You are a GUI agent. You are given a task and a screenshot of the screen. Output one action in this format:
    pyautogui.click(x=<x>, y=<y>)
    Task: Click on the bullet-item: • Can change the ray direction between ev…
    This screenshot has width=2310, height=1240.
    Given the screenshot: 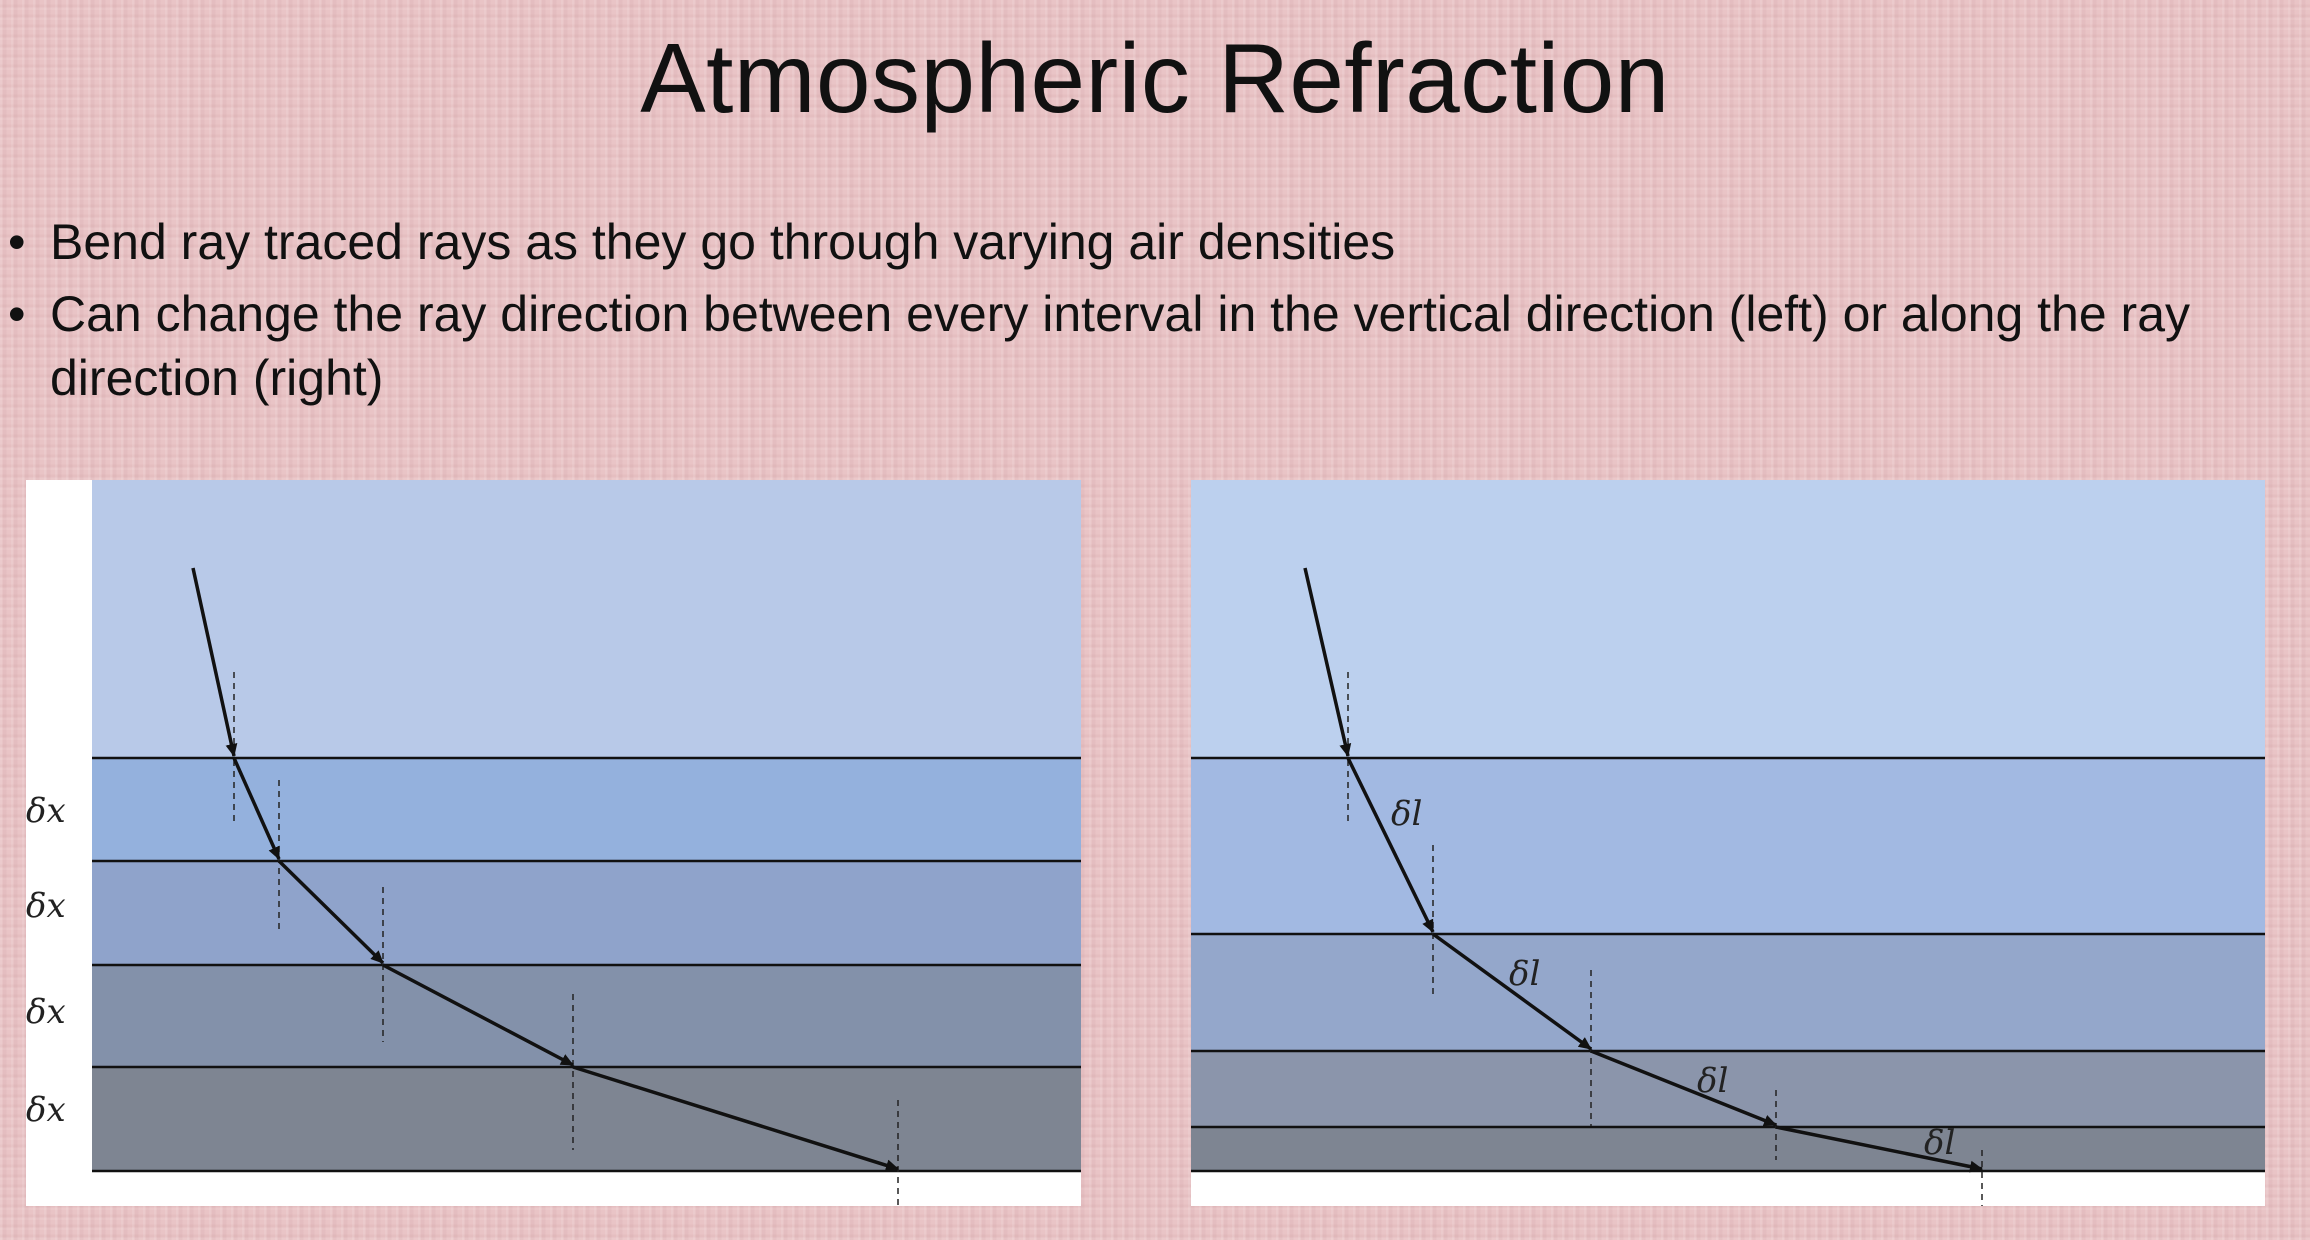 What is the action you would take?
    pyautogui.click(x=1145, y=346)
    